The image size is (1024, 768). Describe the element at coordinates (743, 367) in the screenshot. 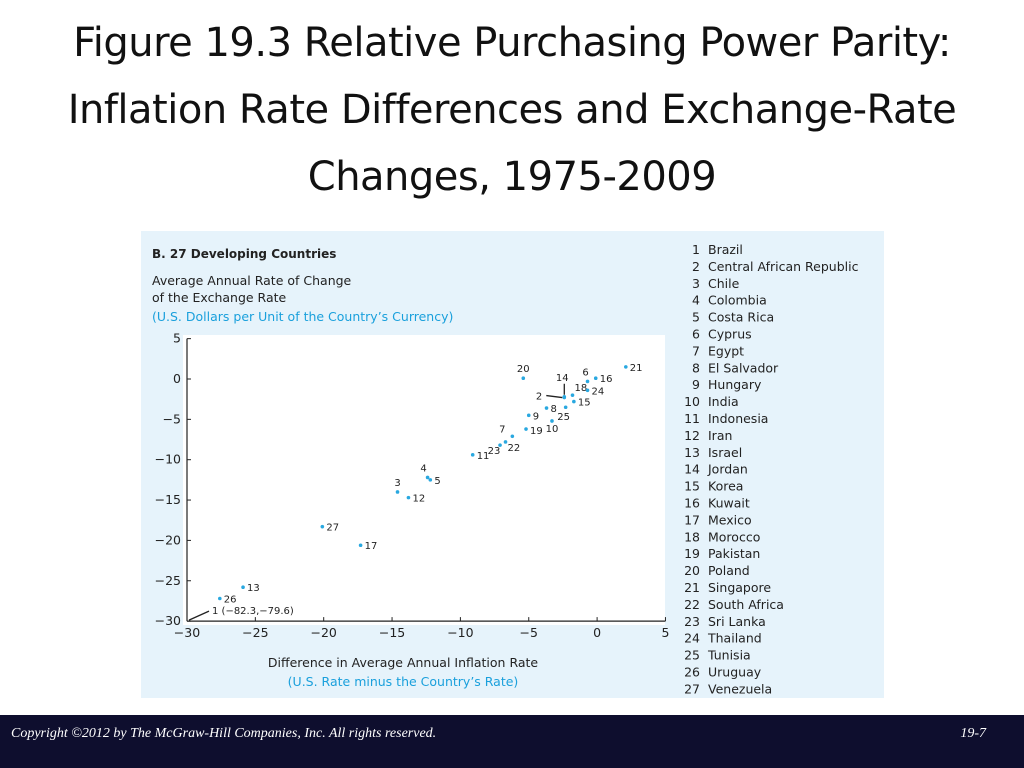

I see `legend-country: El Salvador` at that location.